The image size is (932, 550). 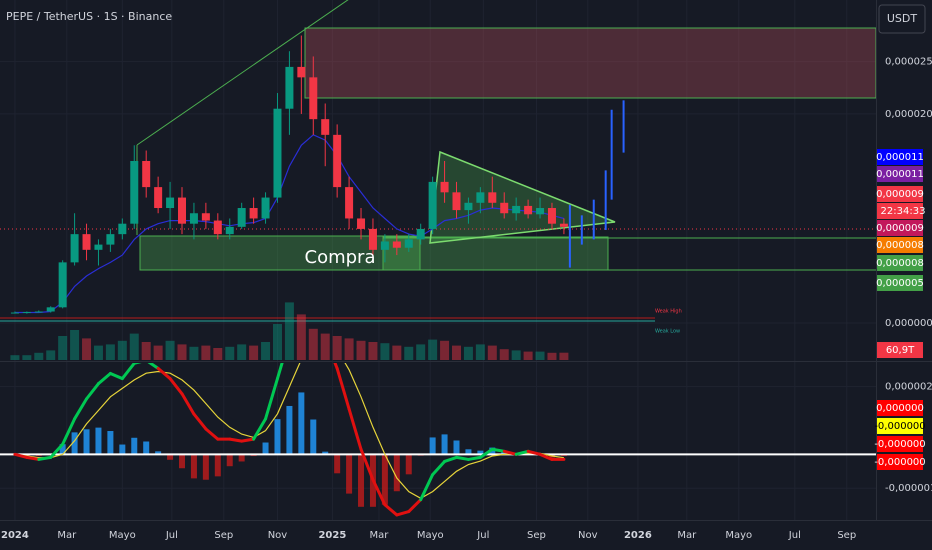 What do you see at coordinates (908, 387) in the screenshot?
I see `y-tick-label: 0,000002` at bounding box center [908, 387].